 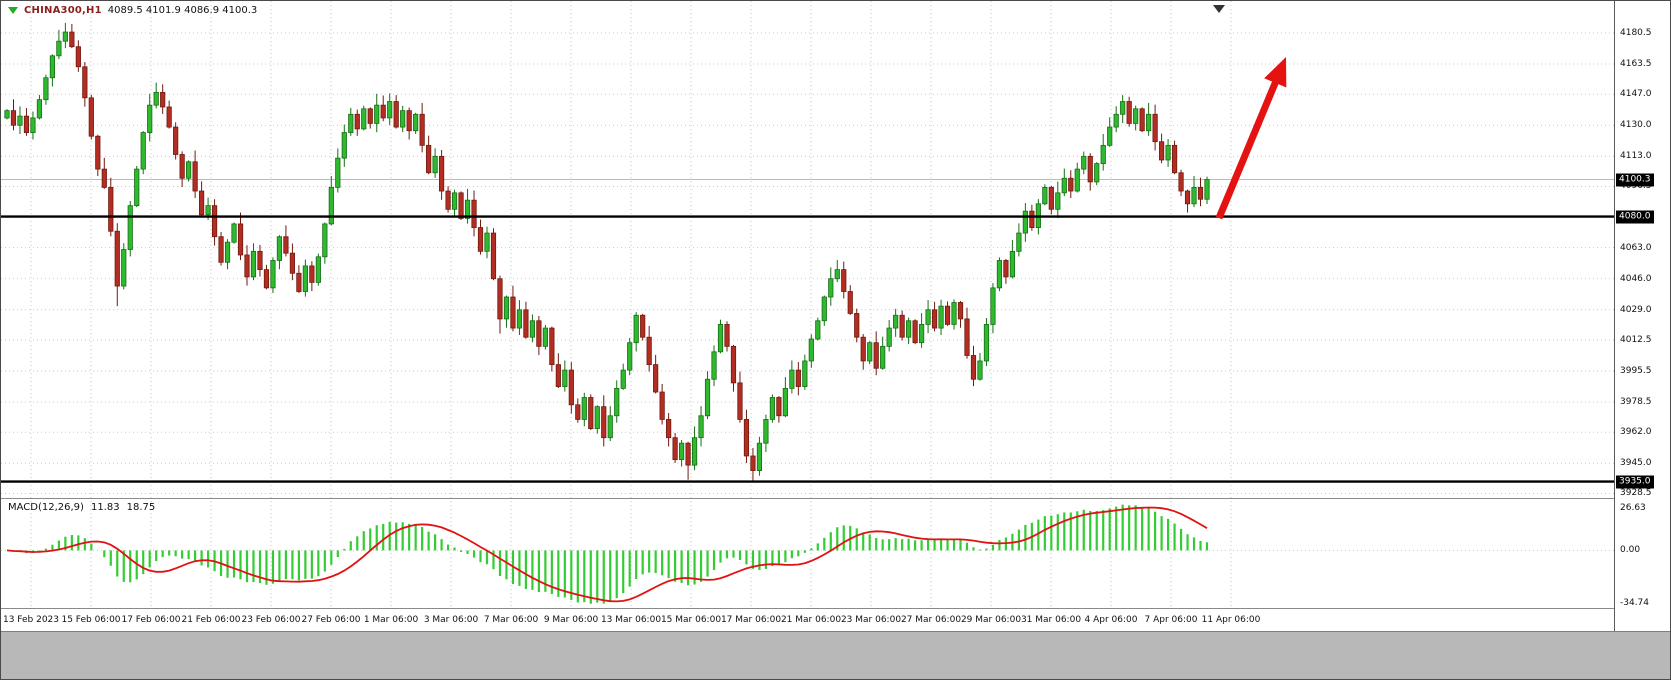 I want to click on symbol-marker-icon, so click(x=13, y=10).